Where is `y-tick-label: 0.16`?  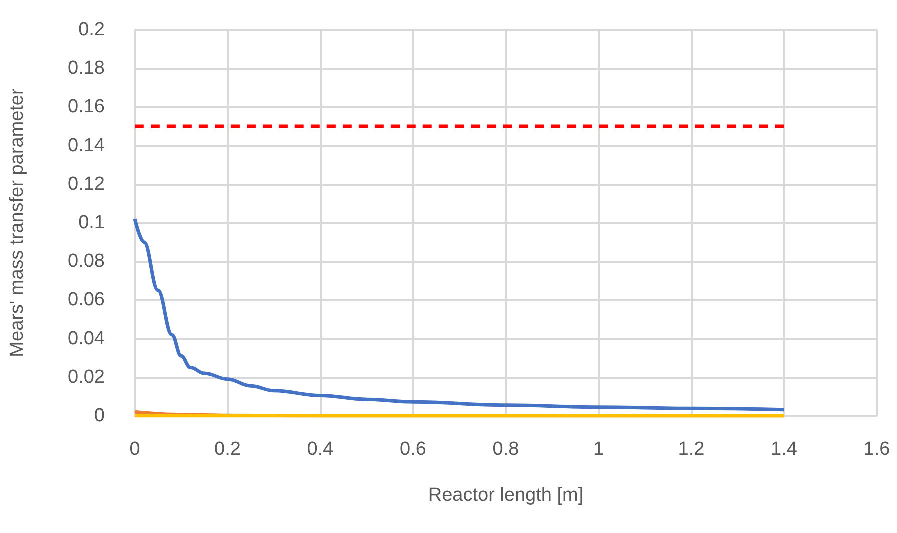
y-tick-label: 0.16 is located at coordinates (86, 107).